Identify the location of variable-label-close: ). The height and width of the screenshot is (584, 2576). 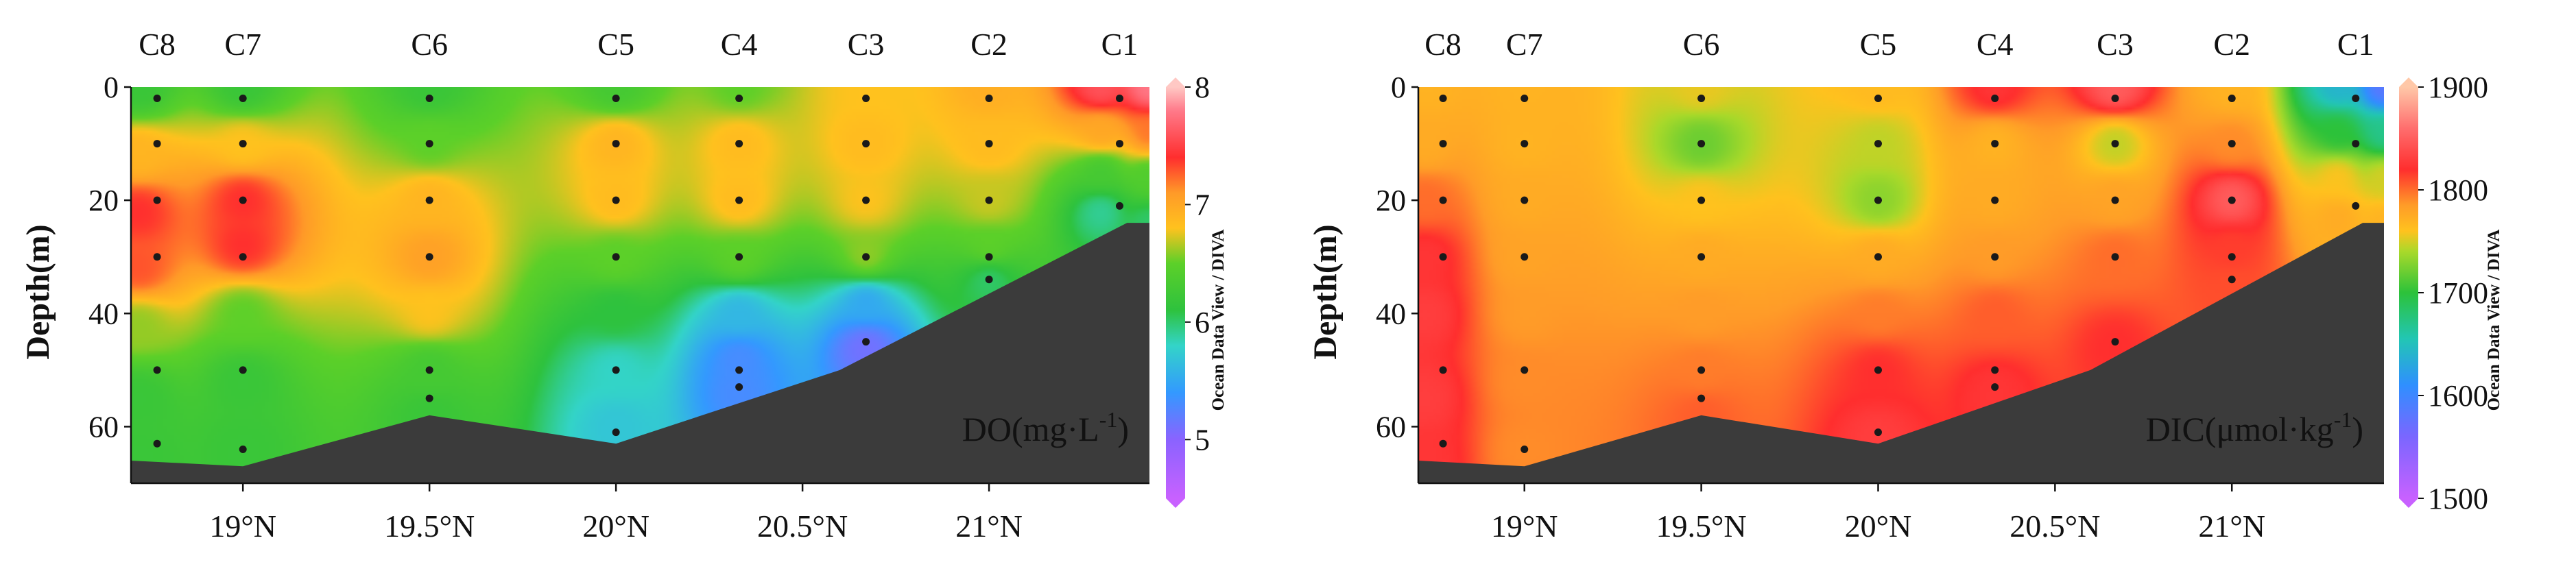
(2357, 429).